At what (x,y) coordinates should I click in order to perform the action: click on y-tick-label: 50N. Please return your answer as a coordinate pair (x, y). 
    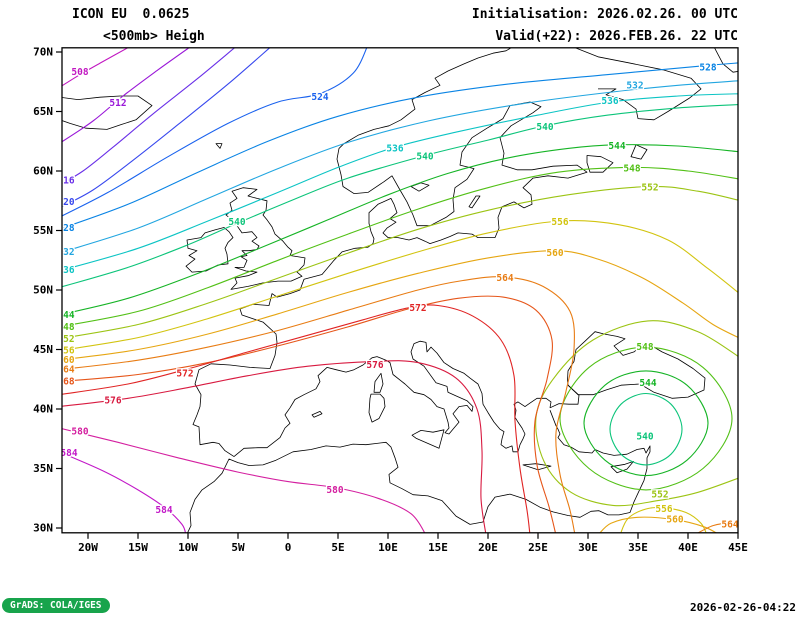
    Looking at the image, I should click on (43, 290).